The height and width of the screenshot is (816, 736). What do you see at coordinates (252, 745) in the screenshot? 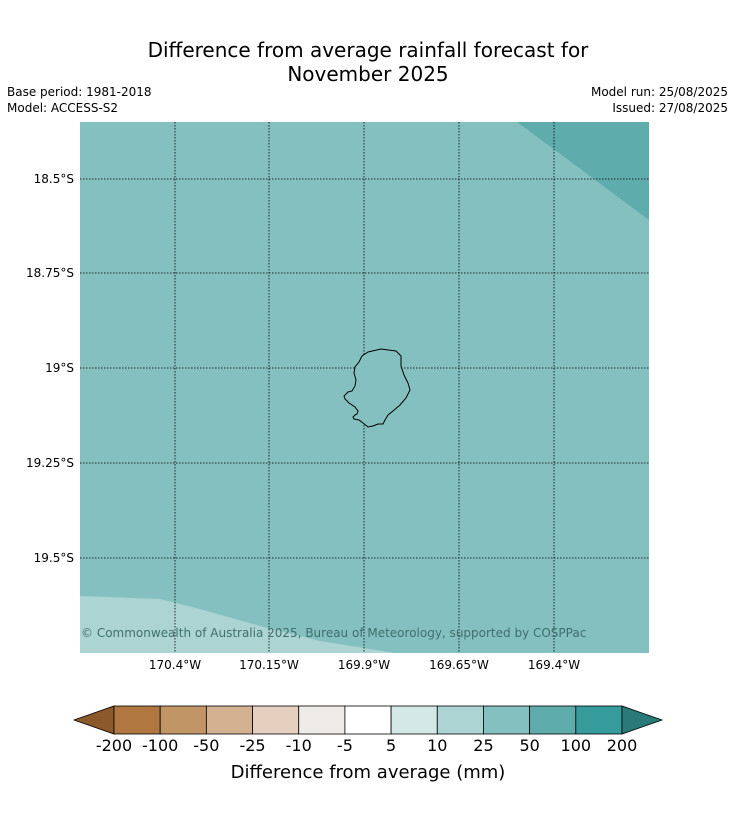
I see `colorbar-tick-label: -25` at bounding box center [252, 745].